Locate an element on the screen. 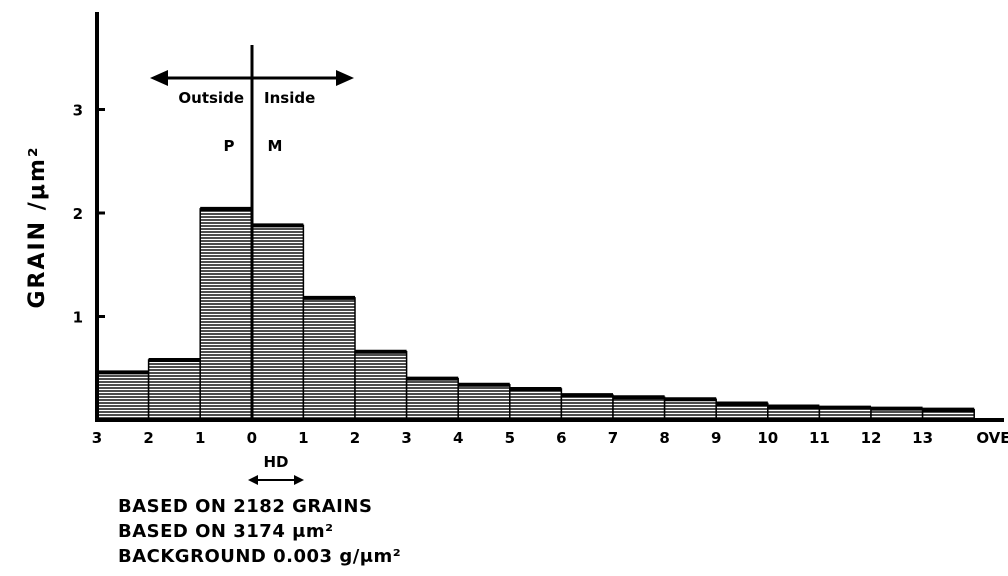  outside-label: Outside is located at coordinates (211, 98).